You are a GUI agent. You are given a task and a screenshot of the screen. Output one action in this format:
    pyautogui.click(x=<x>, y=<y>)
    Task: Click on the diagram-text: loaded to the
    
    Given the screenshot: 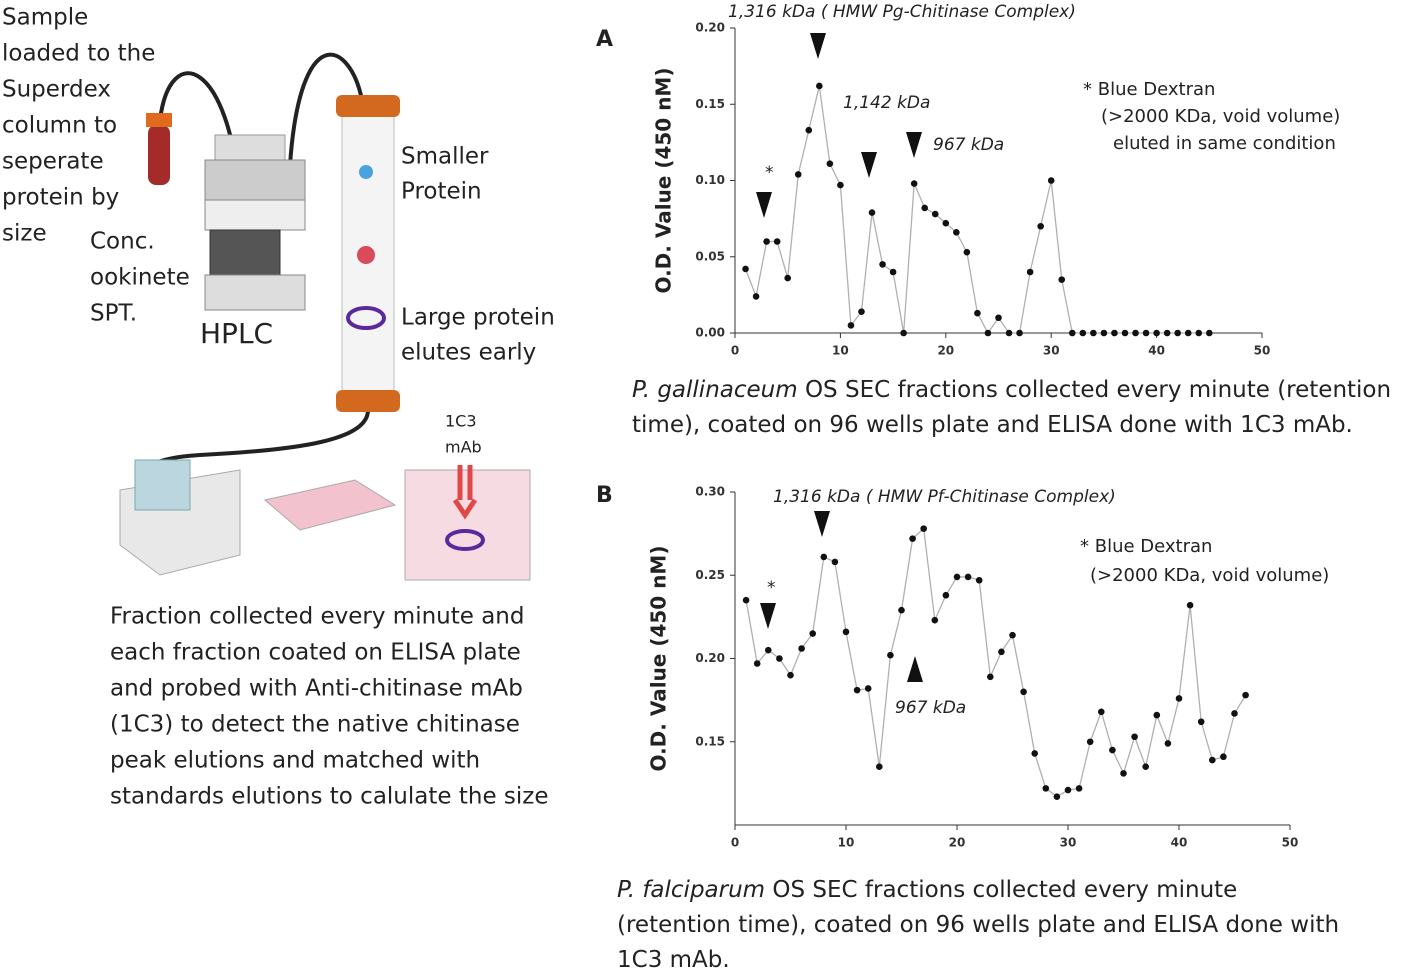 What is the action you would take?
    pyautogui.click(x=78, y=54)
    